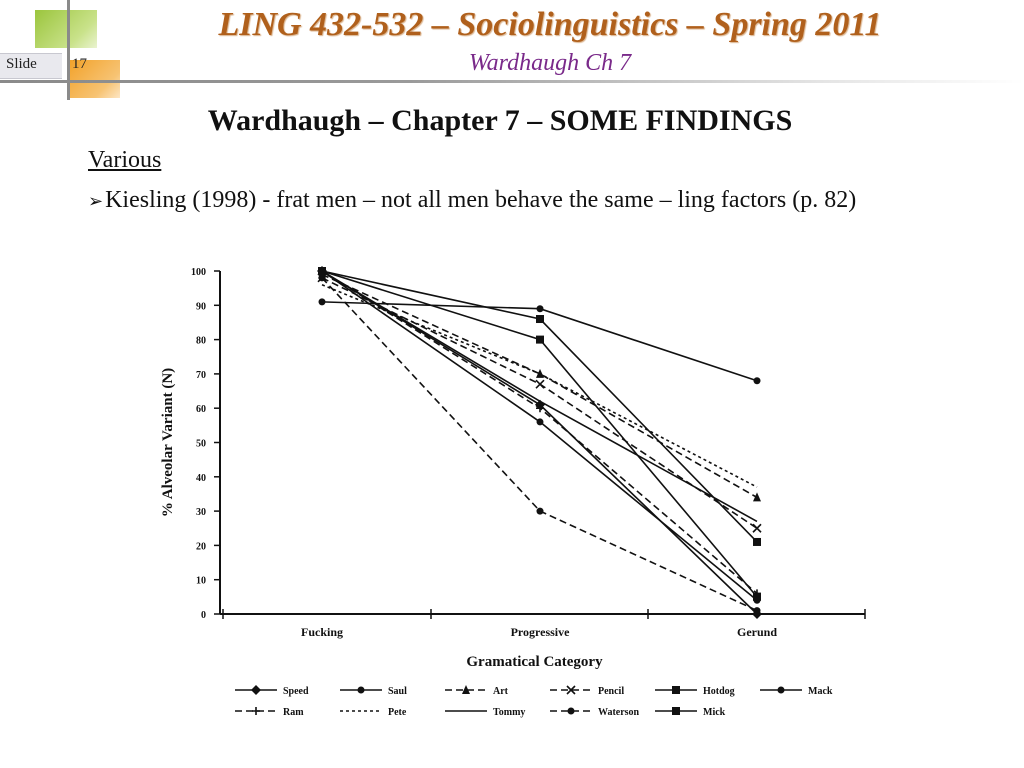 This screenshot has width=1024, height=768. Describe the element at coordinates (293, 712) in the screenshot. I see `legend-label-ram: Ram` at that location.